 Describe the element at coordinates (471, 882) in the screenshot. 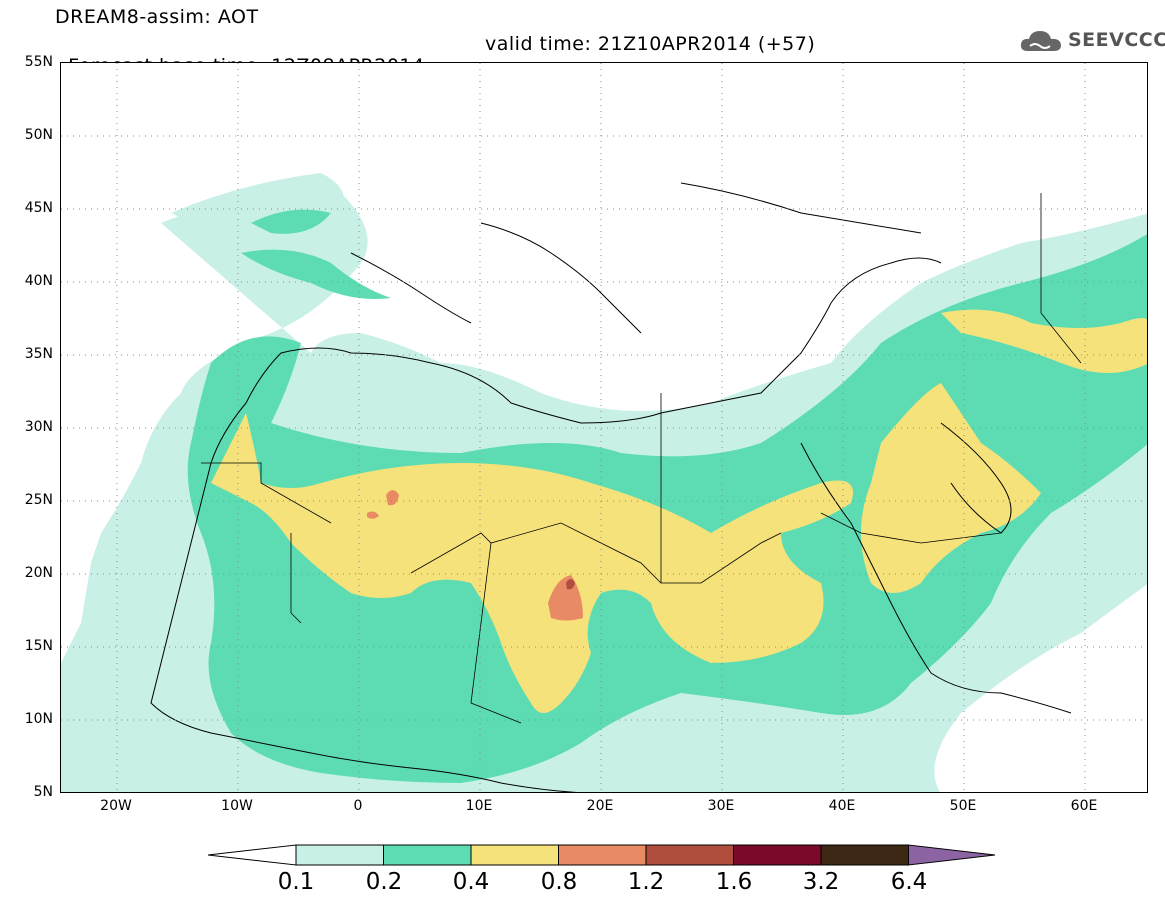

I see `colorbar-label: 0.4` at that location.